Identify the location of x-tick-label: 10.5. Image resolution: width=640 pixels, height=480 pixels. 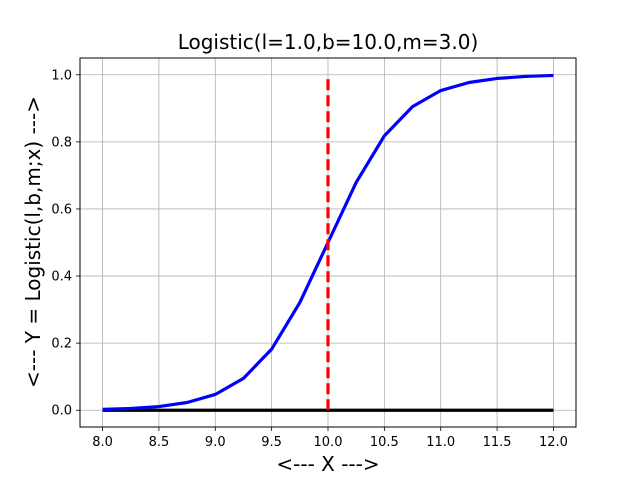
(384, 442).